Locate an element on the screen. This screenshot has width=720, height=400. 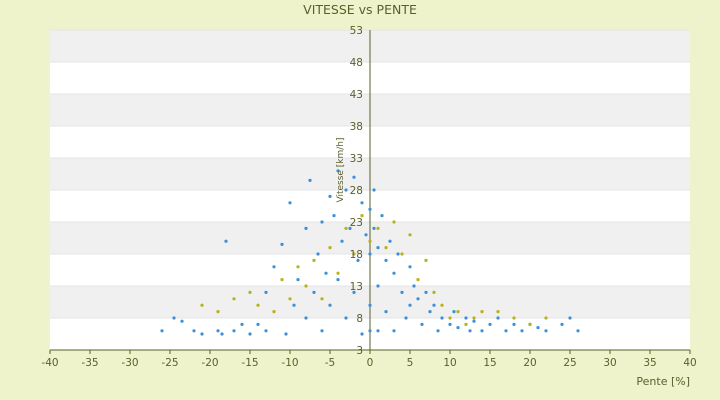
x-tick-label: -15 is located at coordinates (249, 363).